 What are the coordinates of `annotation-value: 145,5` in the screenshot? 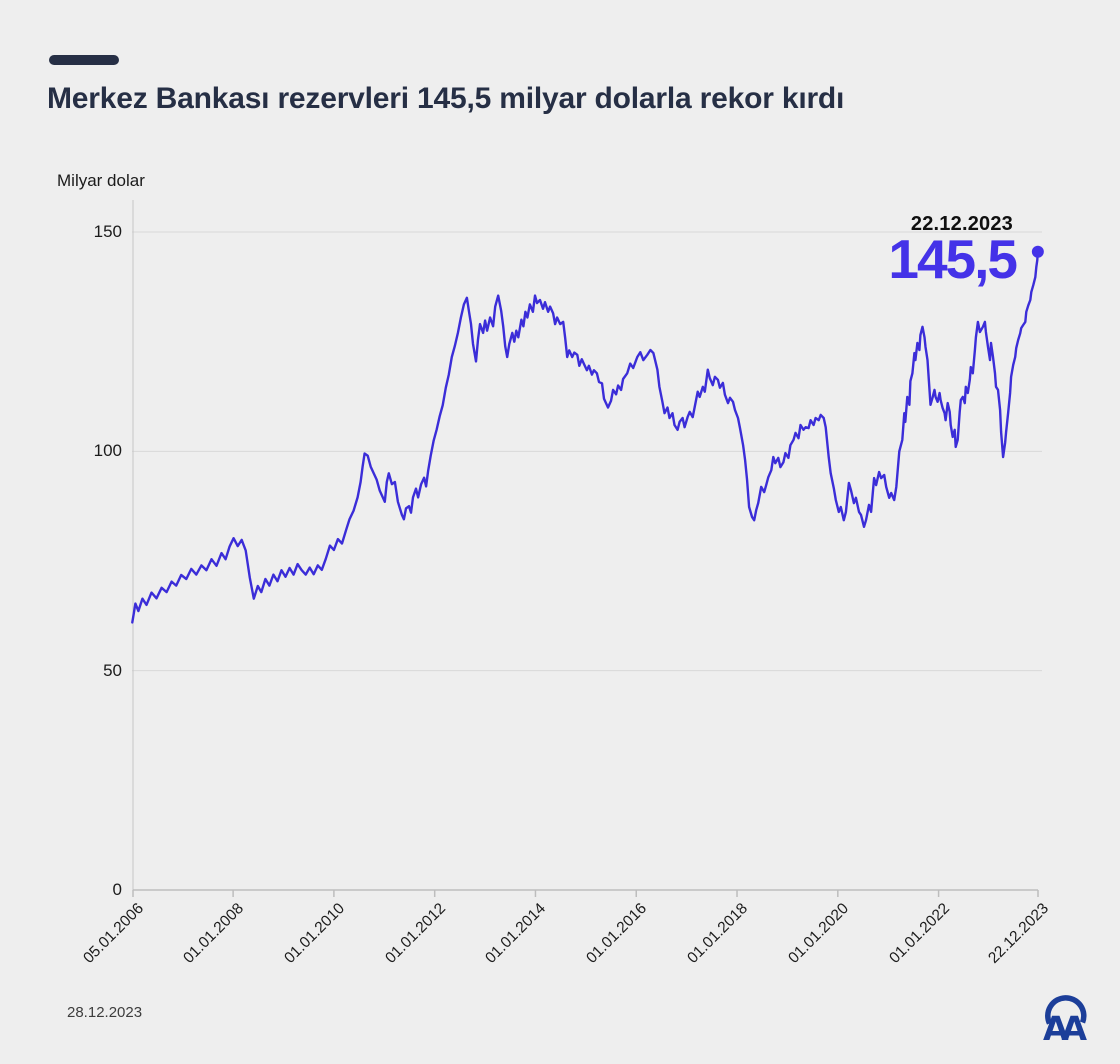 It's located at (953, 259).